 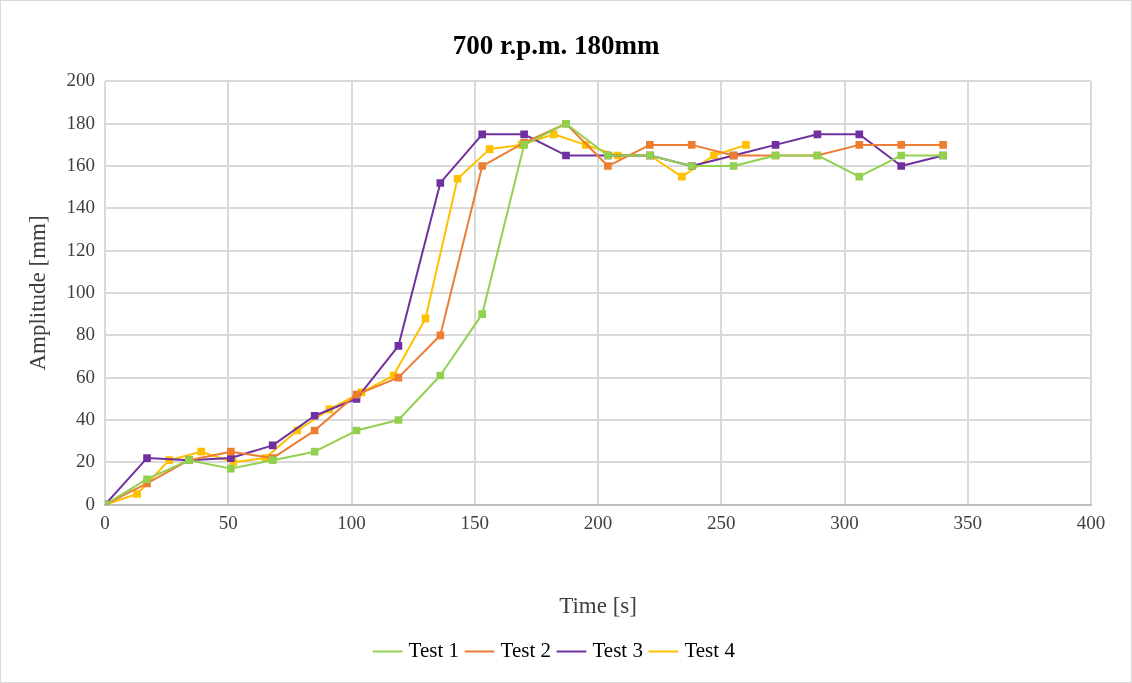 What do you see at coordinates (81, 249) in the screenshot?
I see `y-tick-label: 120` at bounding box center [81, 249].